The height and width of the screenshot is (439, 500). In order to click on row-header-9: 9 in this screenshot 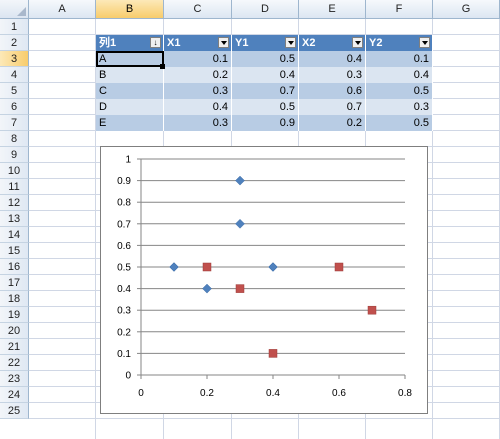, I will do `click(14, 155)`.